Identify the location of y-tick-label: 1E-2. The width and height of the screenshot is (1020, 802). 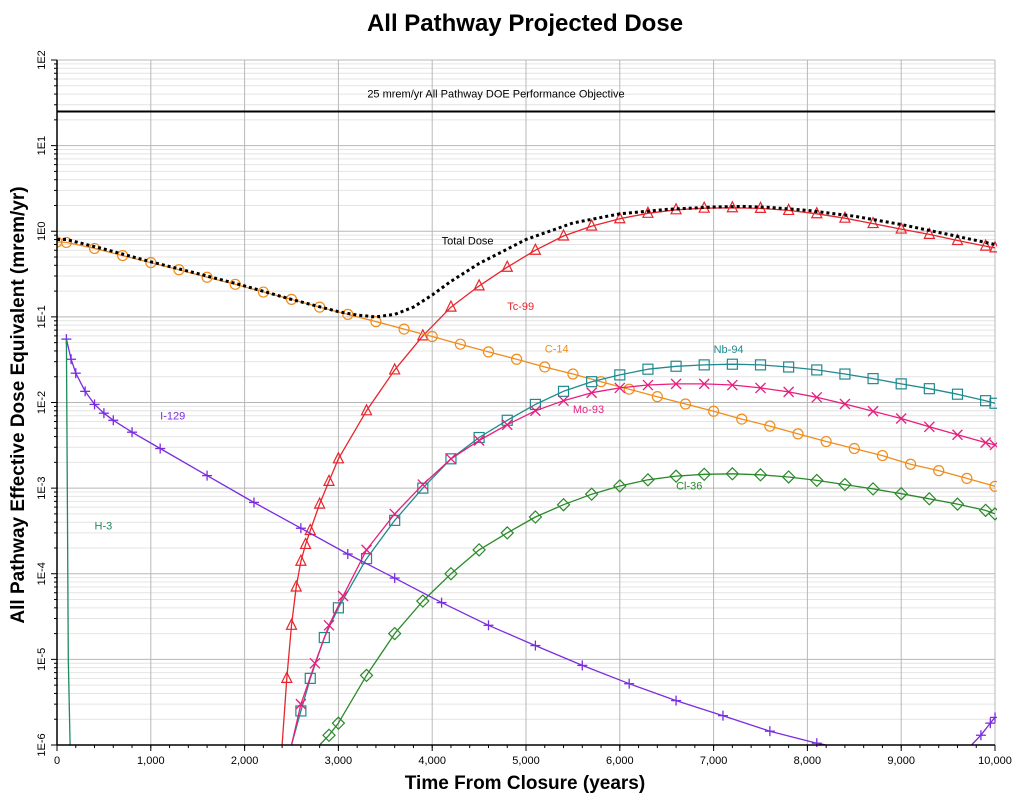
(42, 402).